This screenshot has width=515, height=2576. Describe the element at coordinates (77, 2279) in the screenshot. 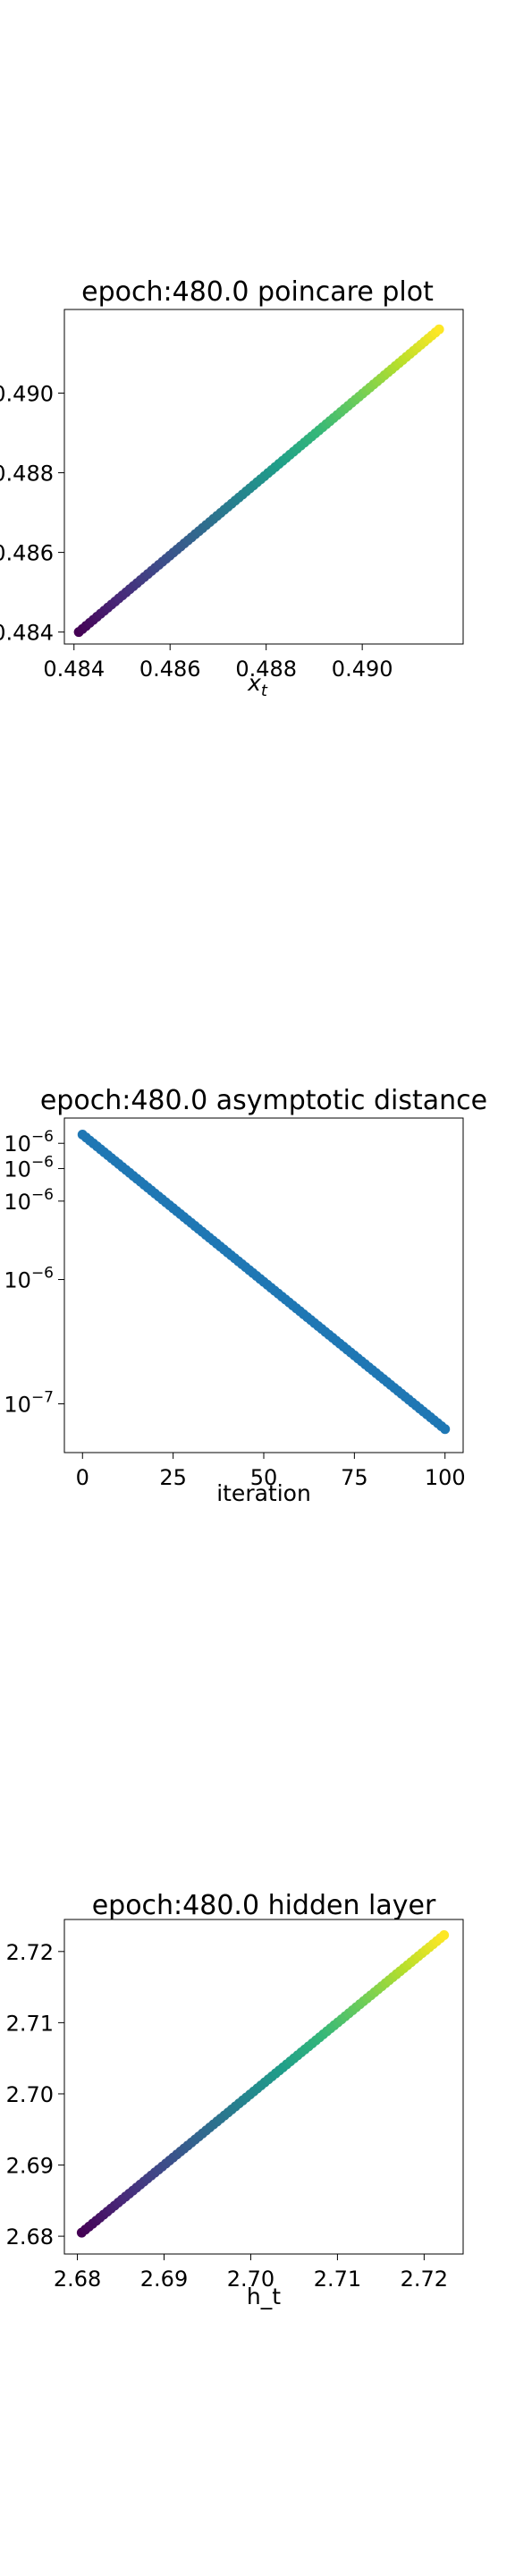

I see `x-tick-label: 2.68` at that location.